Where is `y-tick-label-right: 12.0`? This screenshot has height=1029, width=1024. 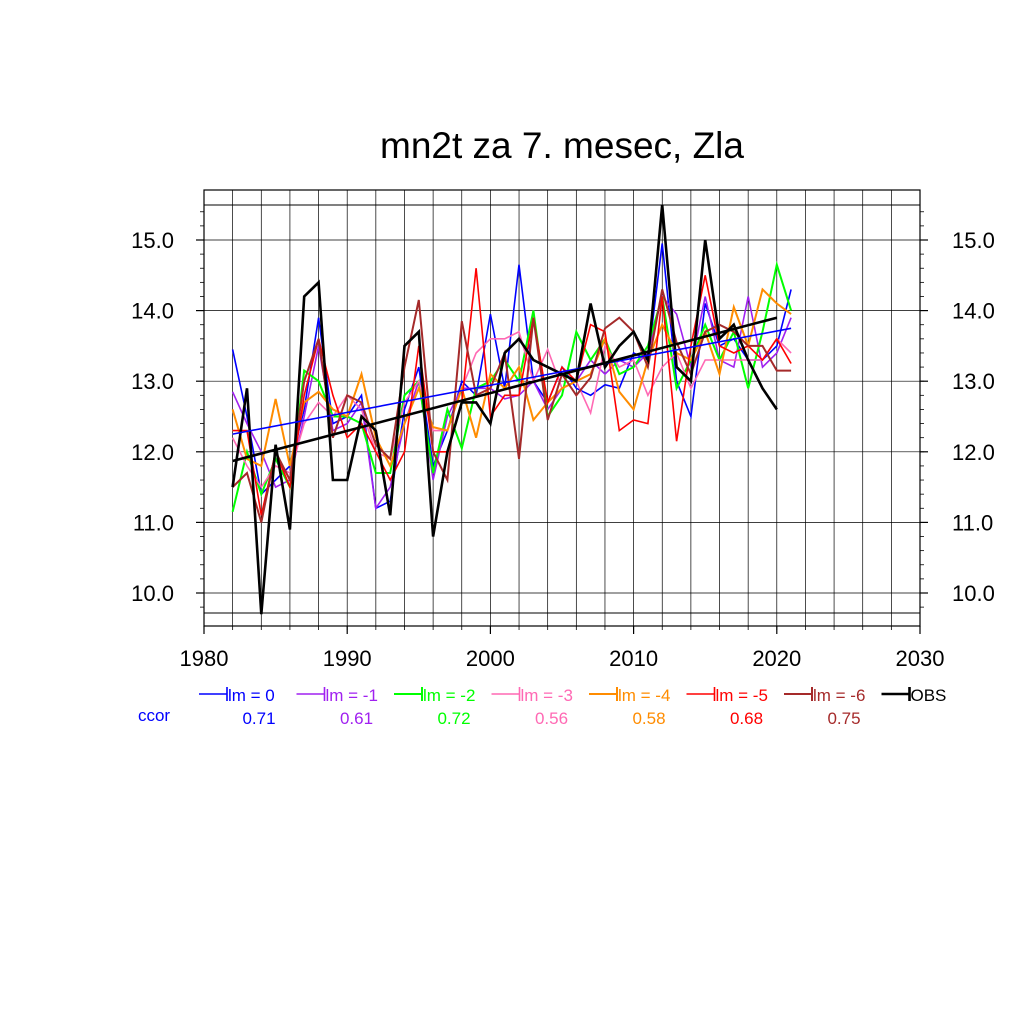 y-tick-label-right: 12.0 is located at coordinates (973, 452).